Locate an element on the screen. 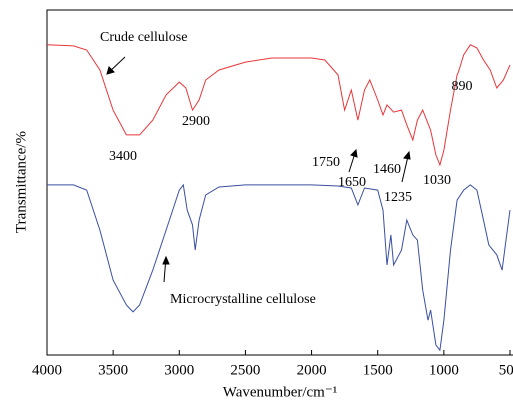 The width and height of the screenshot is (513, 406). x-tick-label: 4000 is located at coordinates (47, 370).